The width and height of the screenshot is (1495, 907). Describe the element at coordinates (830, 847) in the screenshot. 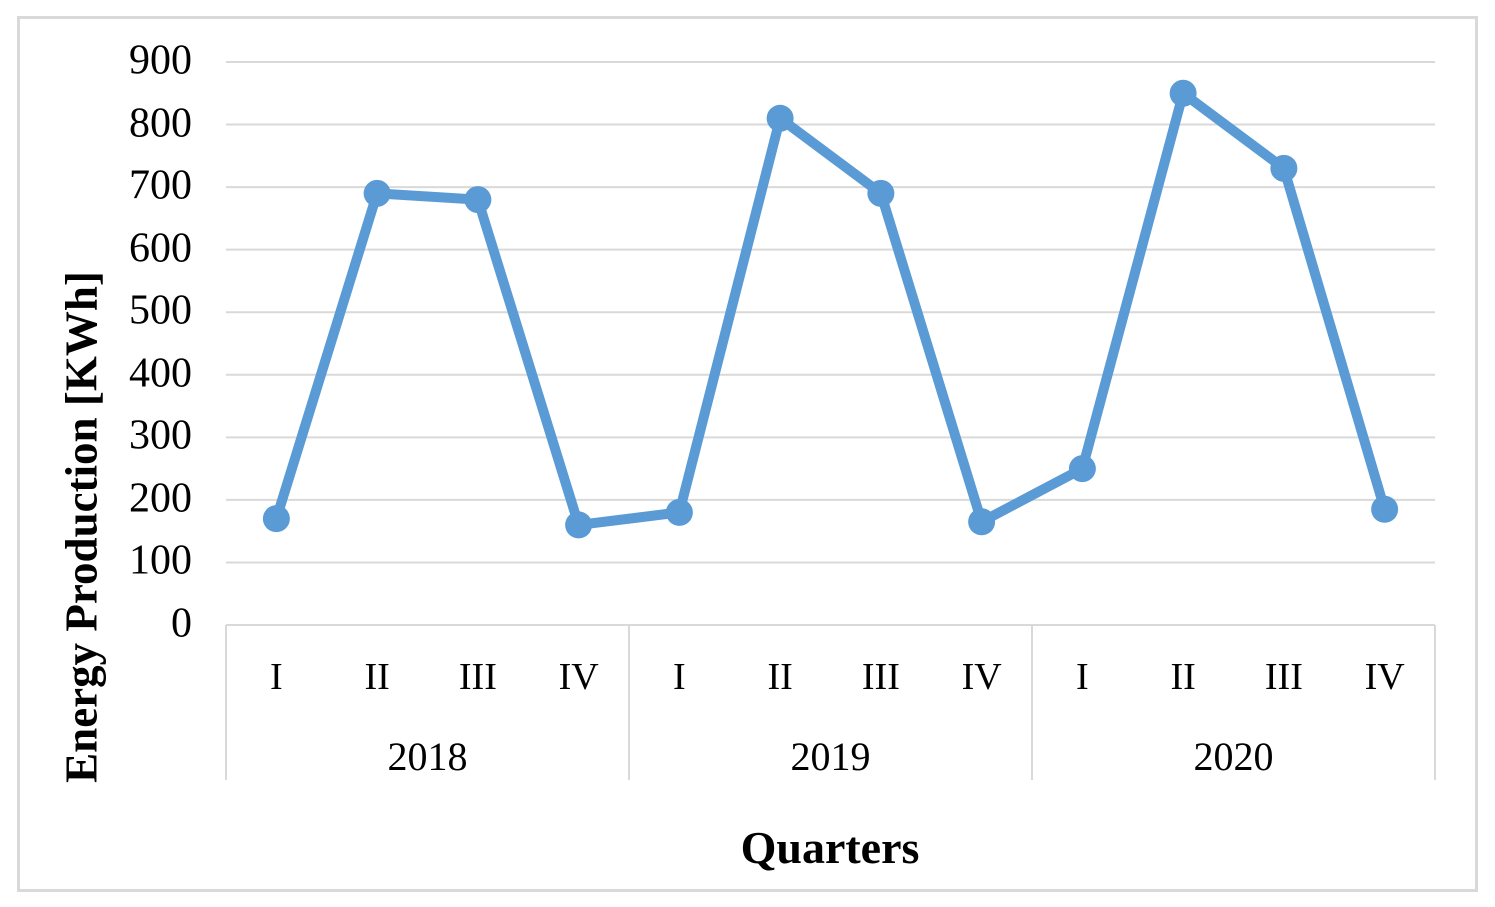

I see `x-axis-title: Quarters` at that location.